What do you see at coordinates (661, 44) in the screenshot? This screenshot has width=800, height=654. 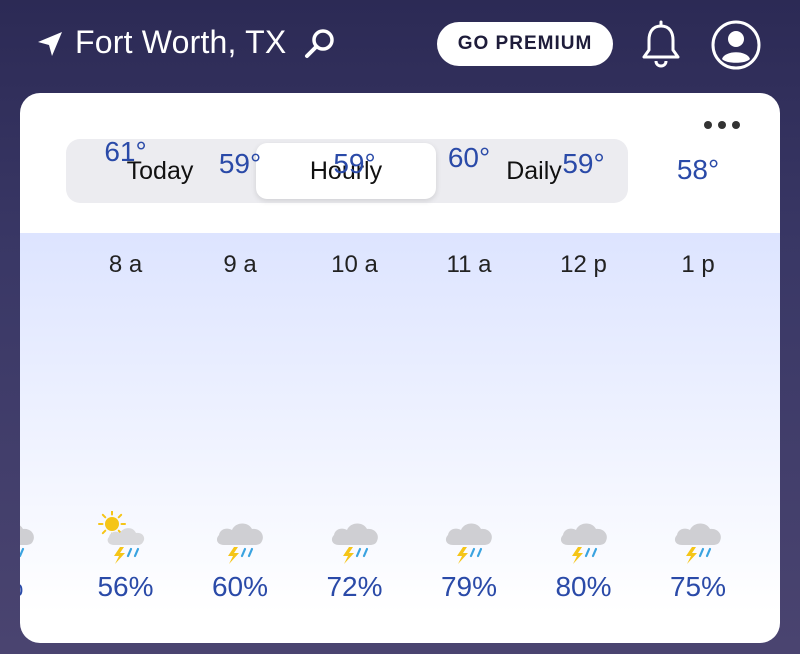 I see `bell-icon` at bounding box center [661, 44].